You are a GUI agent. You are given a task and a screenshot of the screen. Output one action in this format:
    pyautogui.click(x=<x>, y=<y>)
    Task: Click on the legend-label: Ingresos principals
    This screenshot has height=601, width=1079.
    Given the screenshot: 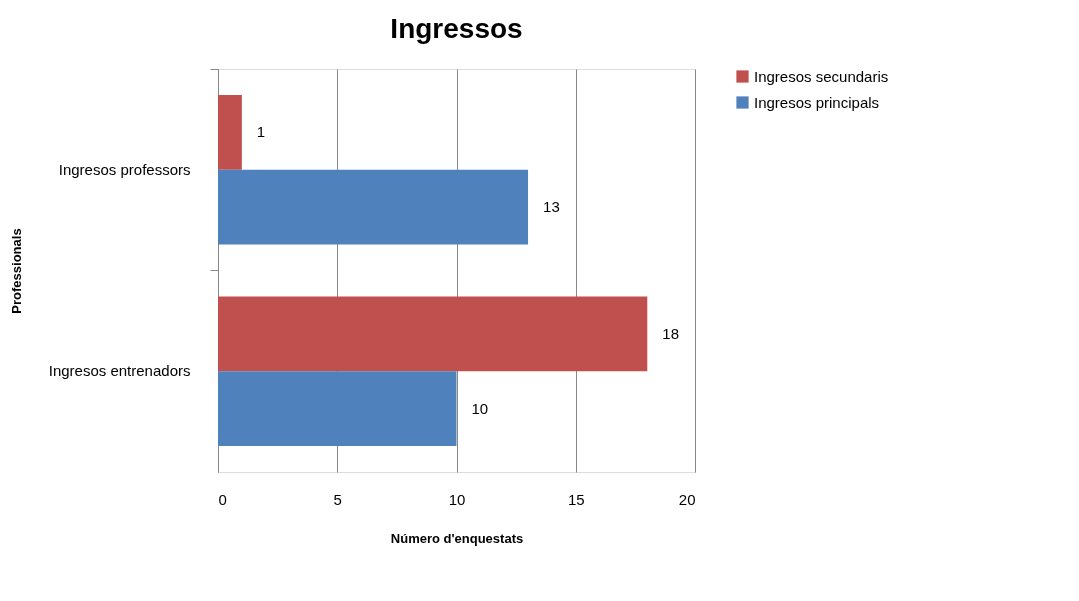 What is the action you would take?
    pyautogui.click(x=817, y=102)
    